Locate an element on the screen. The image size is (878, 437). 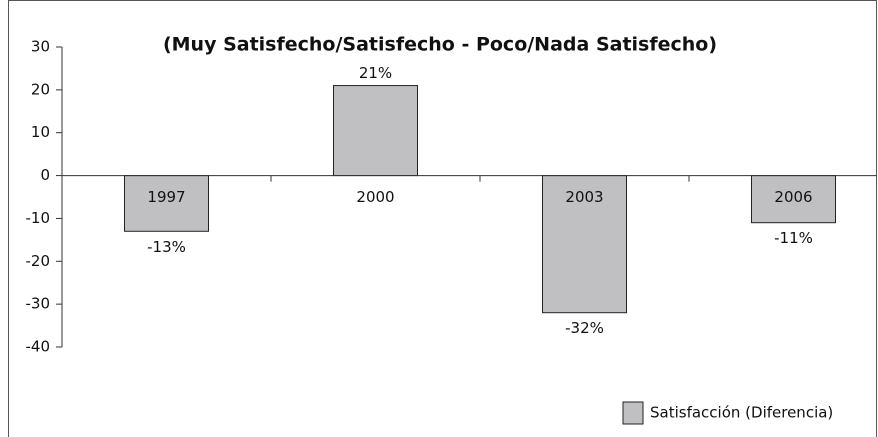
value-label: -13% is located at coordinates (166, 247).